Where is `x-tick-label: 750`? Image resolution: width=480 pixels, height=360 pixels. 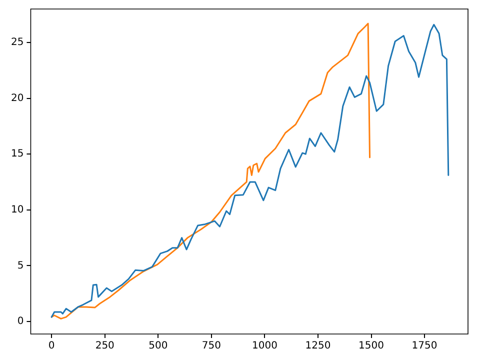
x-tick-label: 750 is located at coordinates (211, 346).